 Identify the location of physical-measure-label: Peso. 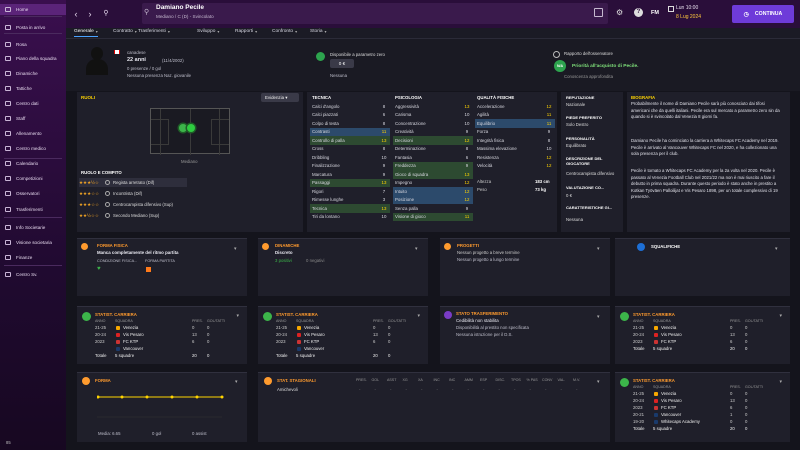
(482, 189).